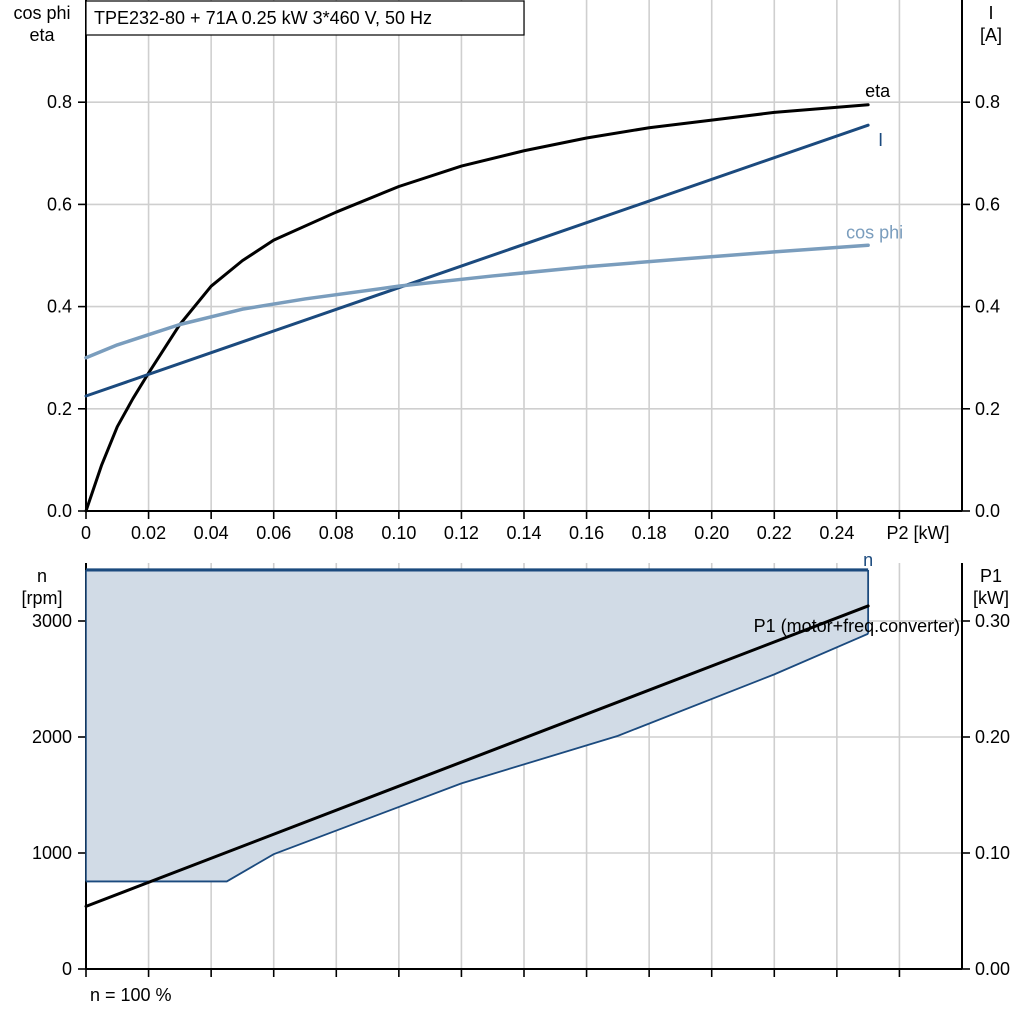 This screenshot has height=1029, width=1024. Describe the element at coordinates (992, 737) in the screenshot. I see `right-tick-label: 0.20` at that location.